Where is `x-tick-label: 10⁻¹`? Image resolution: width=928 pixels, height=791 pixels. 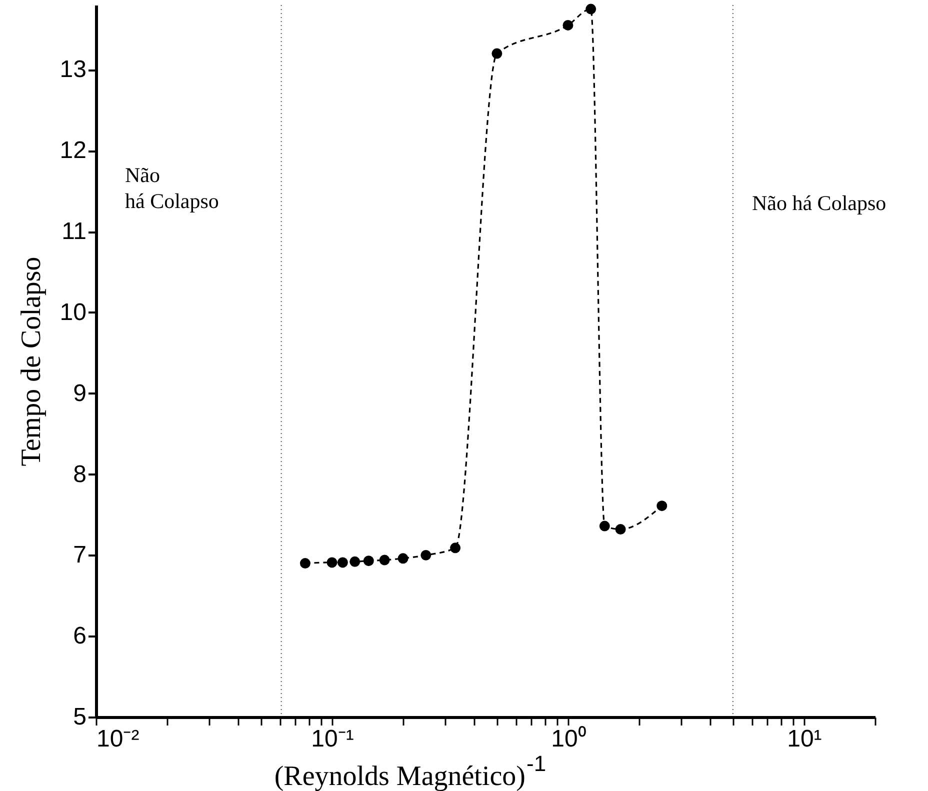
x-tick-label: 10⁻¹ is located at coordinates (332, 739).